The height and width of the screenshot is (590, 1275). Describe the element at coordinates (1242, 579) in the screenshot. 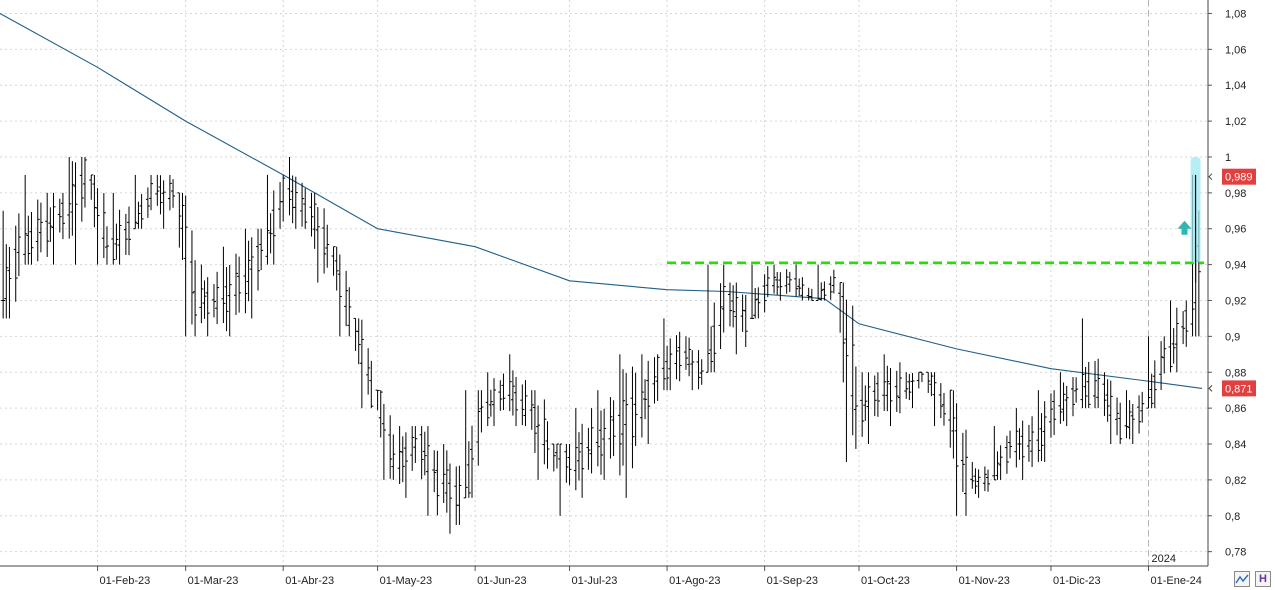

I see `zigzag-icon` at that location.